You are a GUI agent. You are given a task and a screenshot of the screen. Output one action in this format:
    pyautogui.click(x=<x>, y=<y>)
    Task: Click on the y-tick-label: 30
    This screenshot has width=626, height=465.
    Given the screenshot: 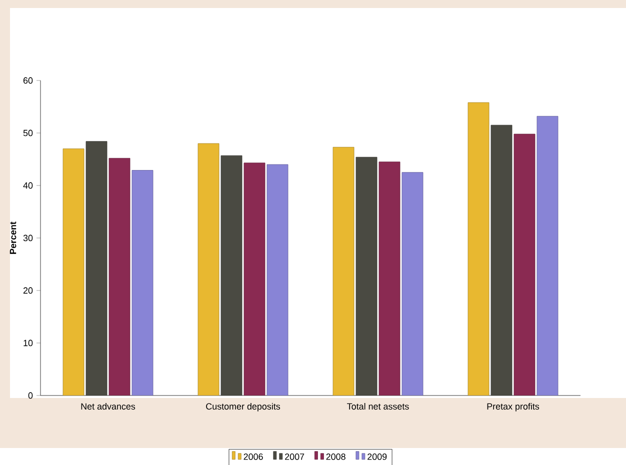 What is the action you would take?
    pyautogui.click(x=28, y=237)
    